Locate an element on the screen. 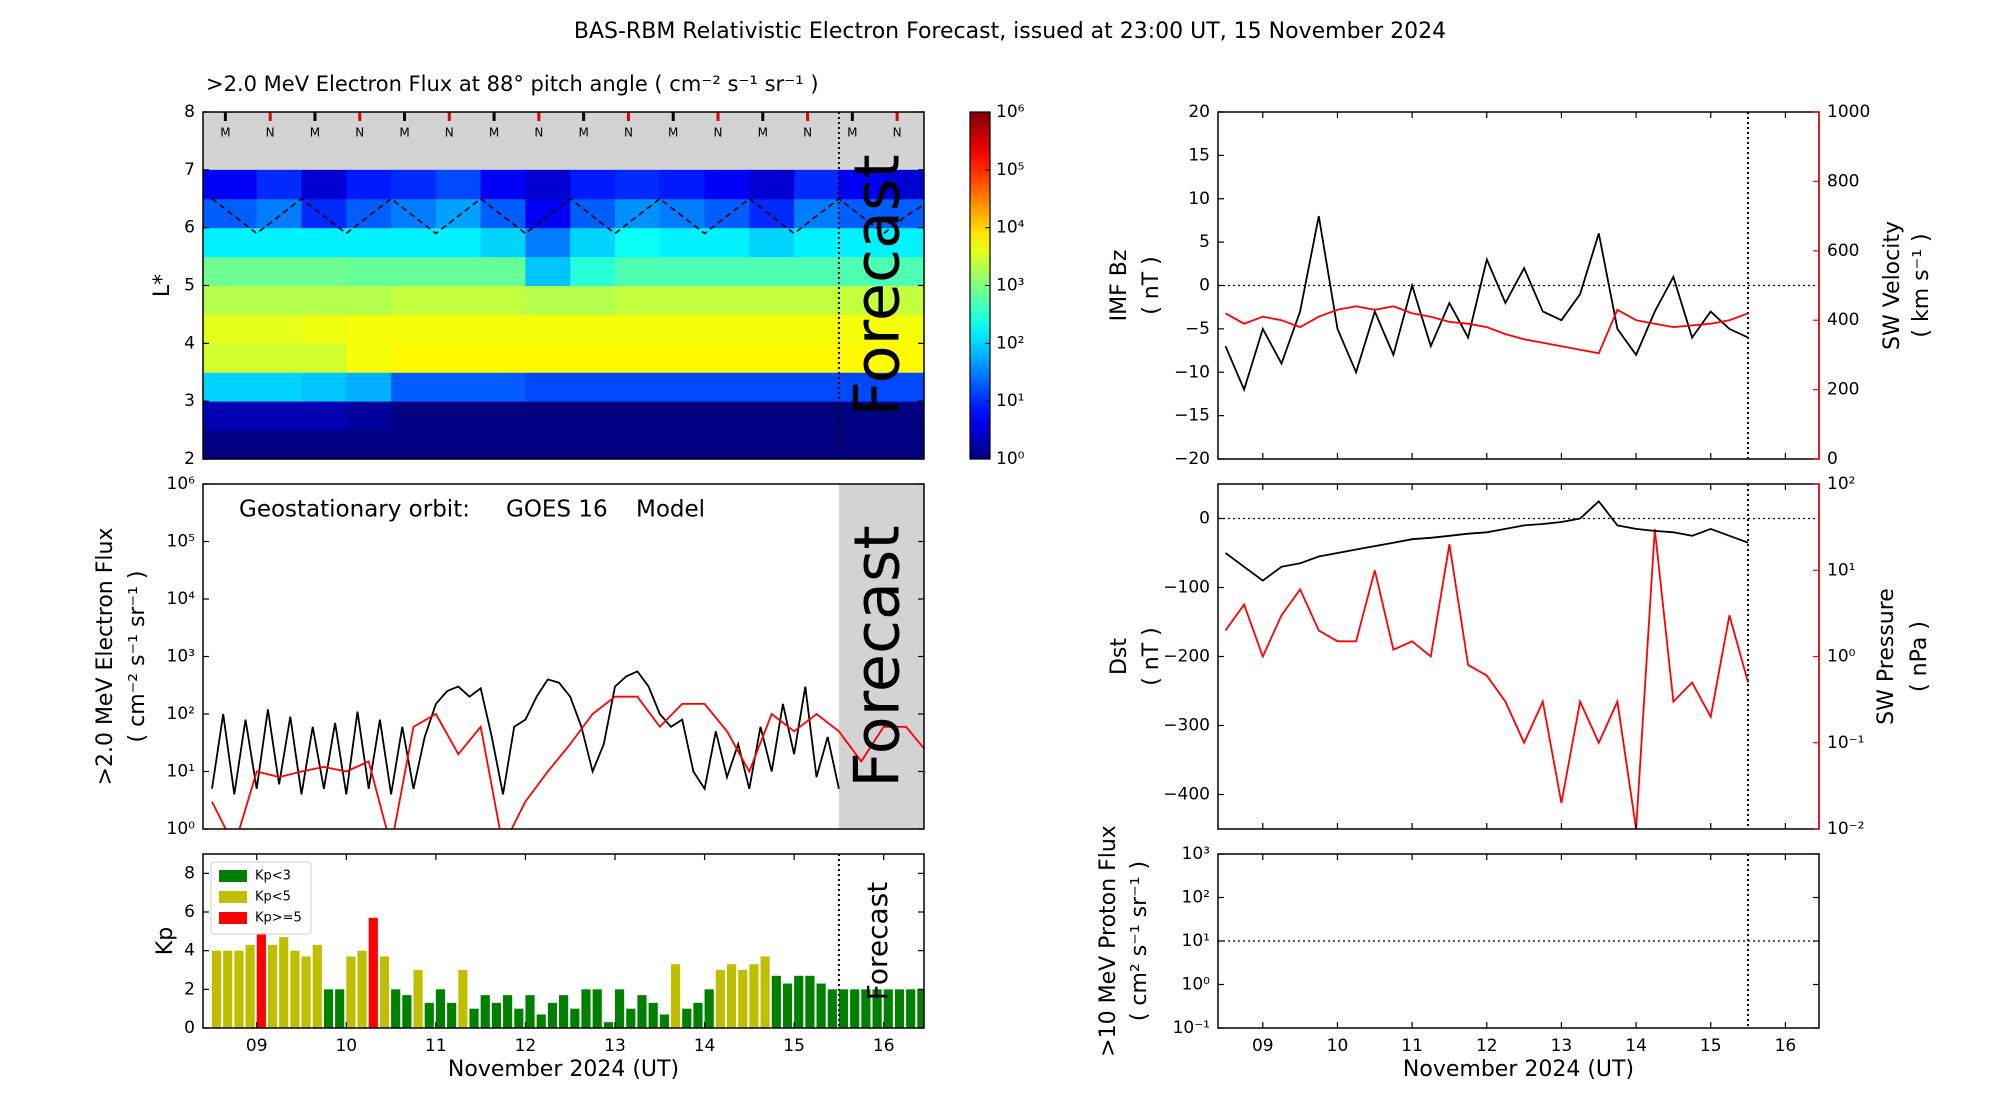  y2-tick-label: 10⁻¹ is located at coordinates (1845, 743).